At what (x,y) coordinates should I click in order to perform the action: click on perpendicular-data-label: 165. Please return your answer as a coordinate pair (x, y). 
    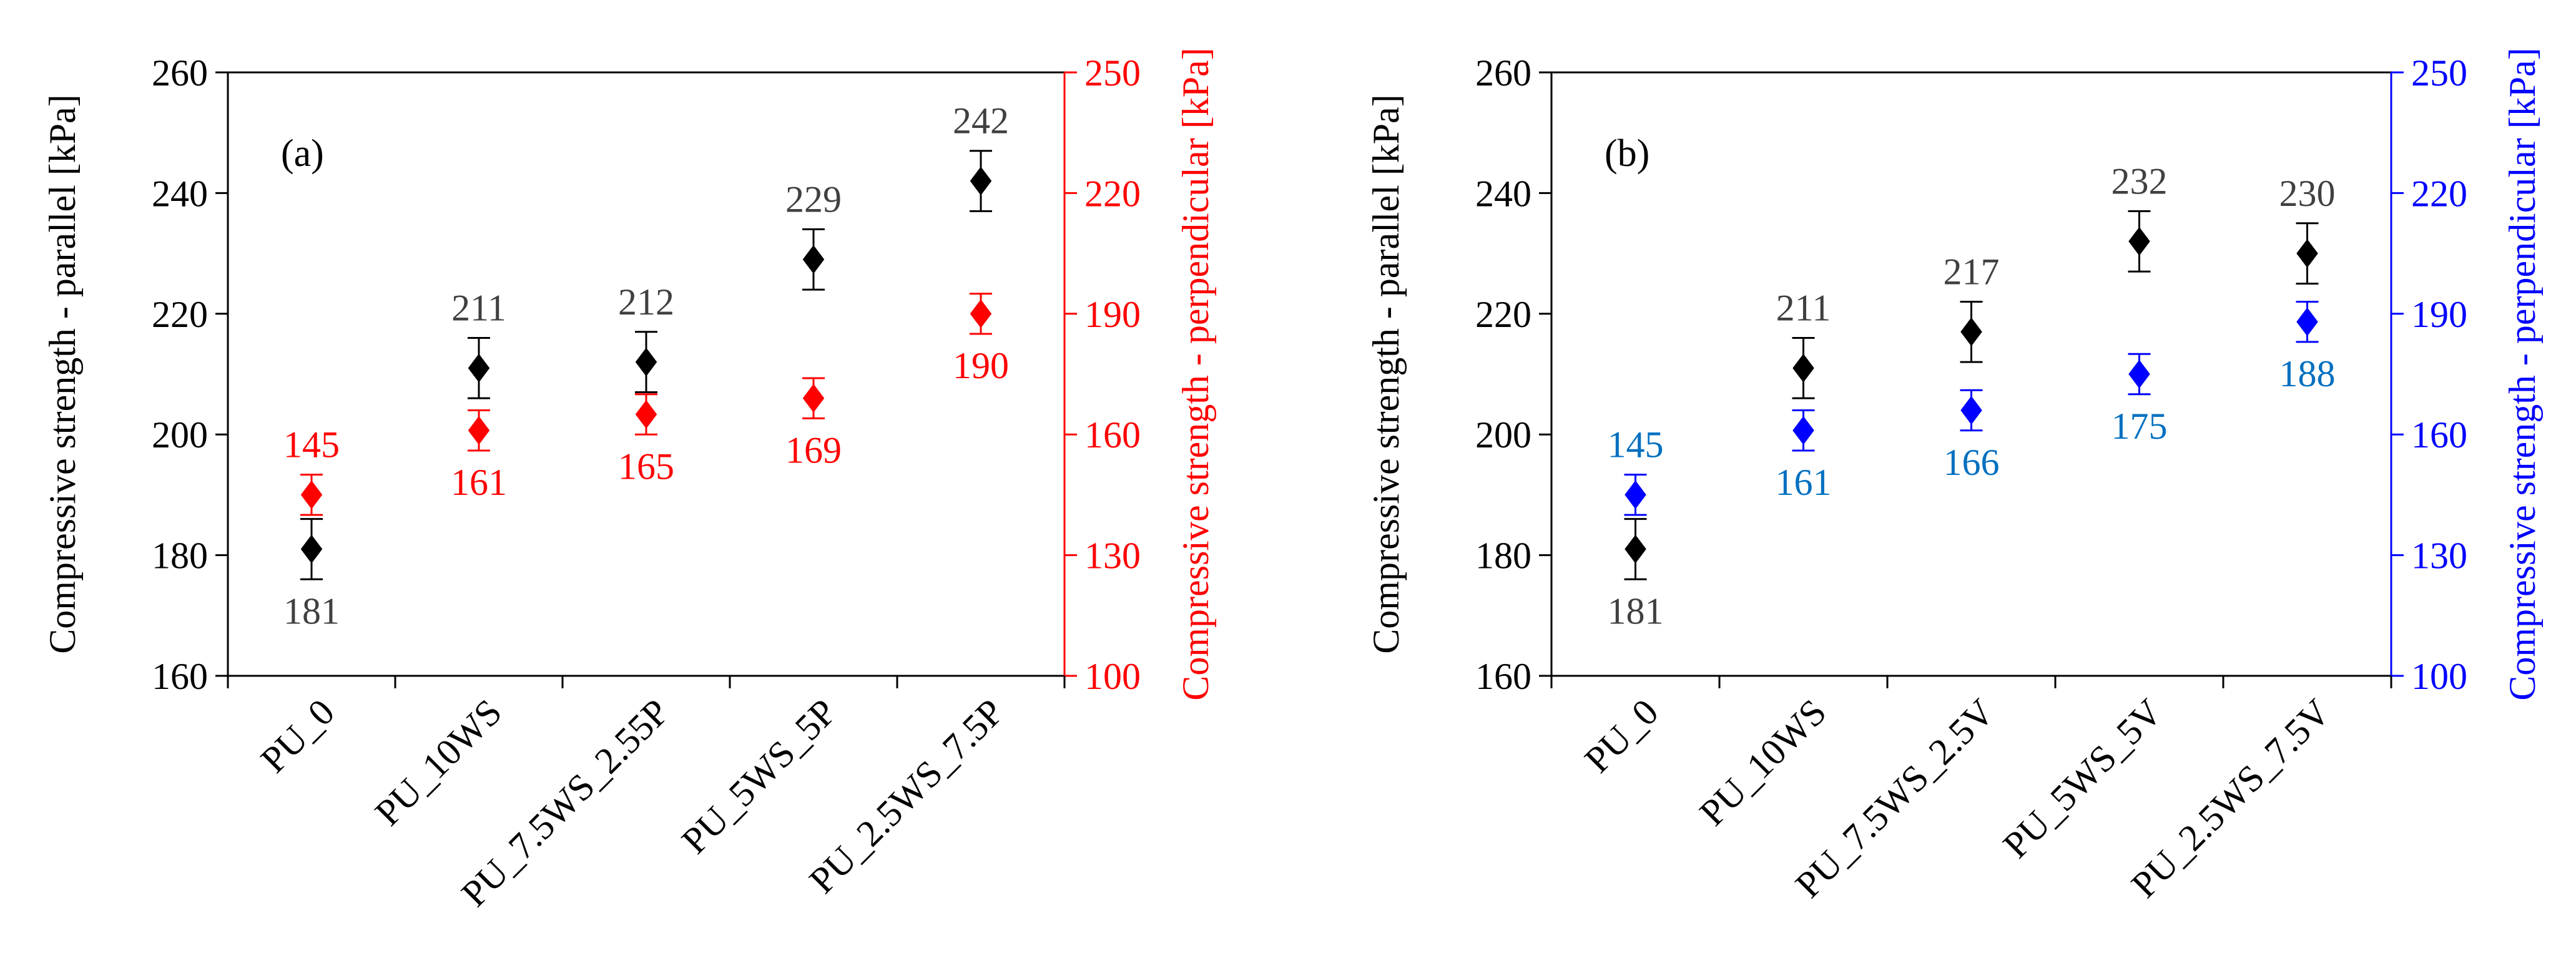
    Looking at the image, I should click on (646, 466).